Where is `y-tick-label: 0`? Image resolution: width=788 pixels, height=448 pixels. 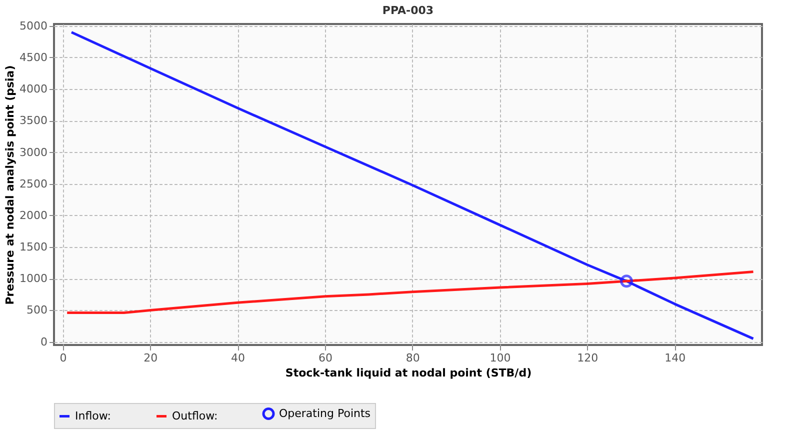 y-tick-label: 0 is located at coordinates (44, 341).